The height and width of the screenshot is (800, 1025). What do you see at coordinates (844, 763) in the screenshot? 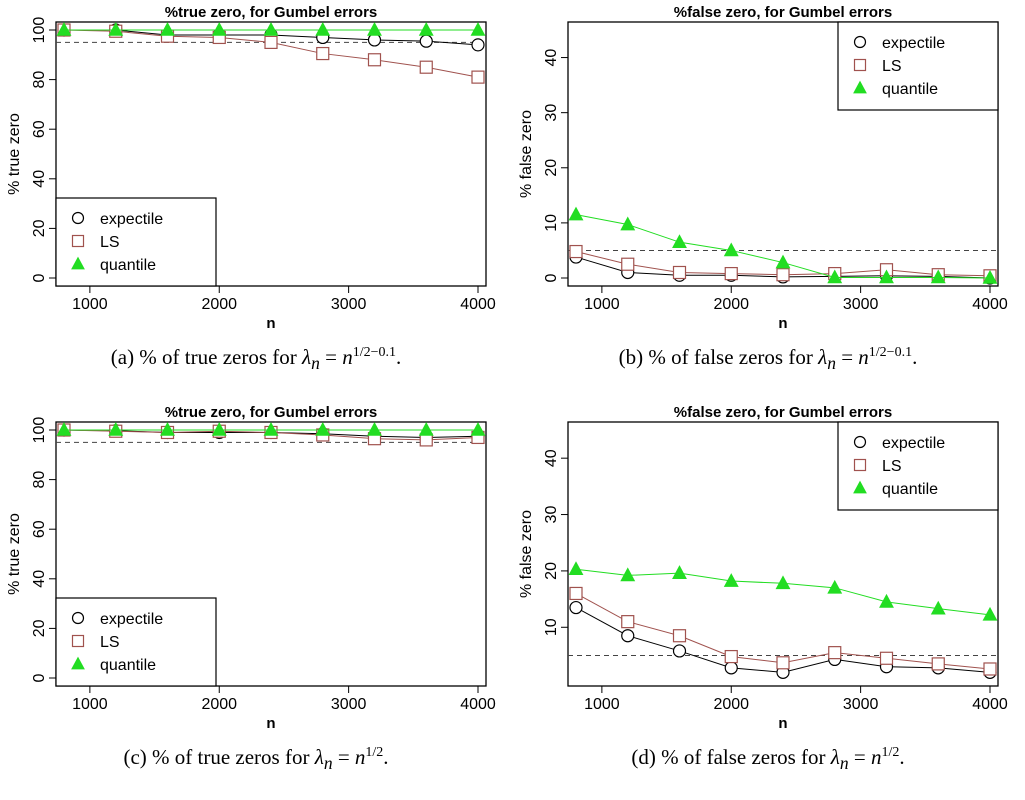
I see `caption-subscript: n` at bounding box center [844, 763].